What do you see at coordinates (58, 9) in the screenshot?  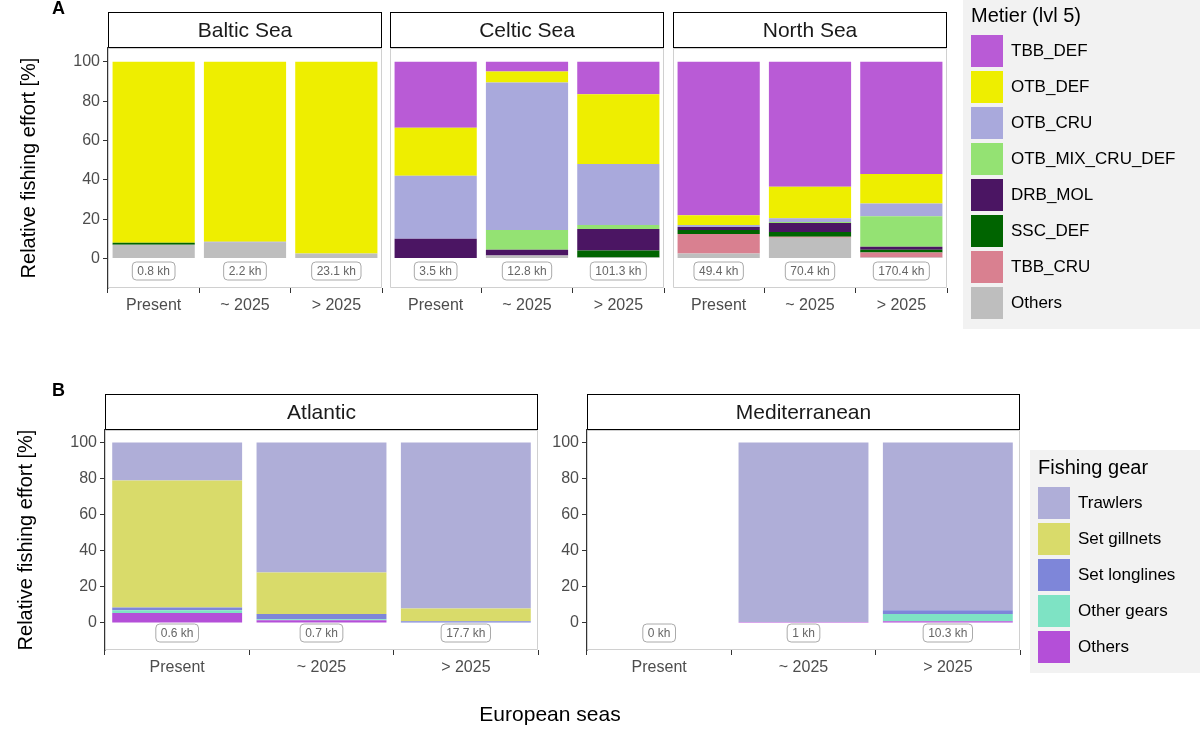 I see `text: A` at bounding box center [58, 9].